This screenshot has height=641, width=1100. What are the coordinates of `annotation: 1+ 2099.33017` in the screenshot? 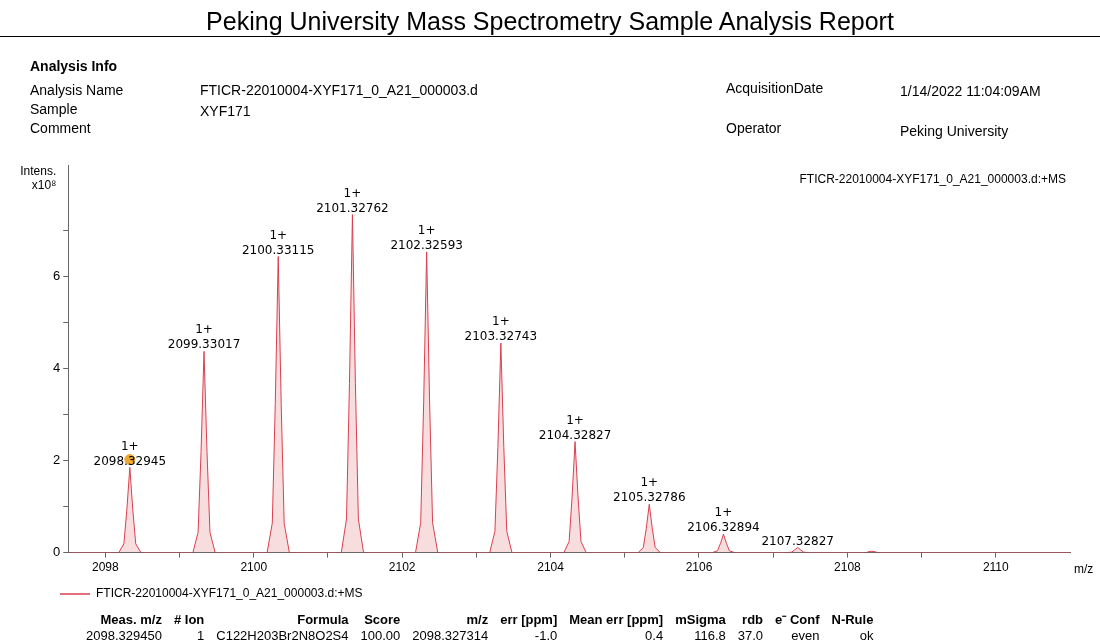 It's located at (204, 337).